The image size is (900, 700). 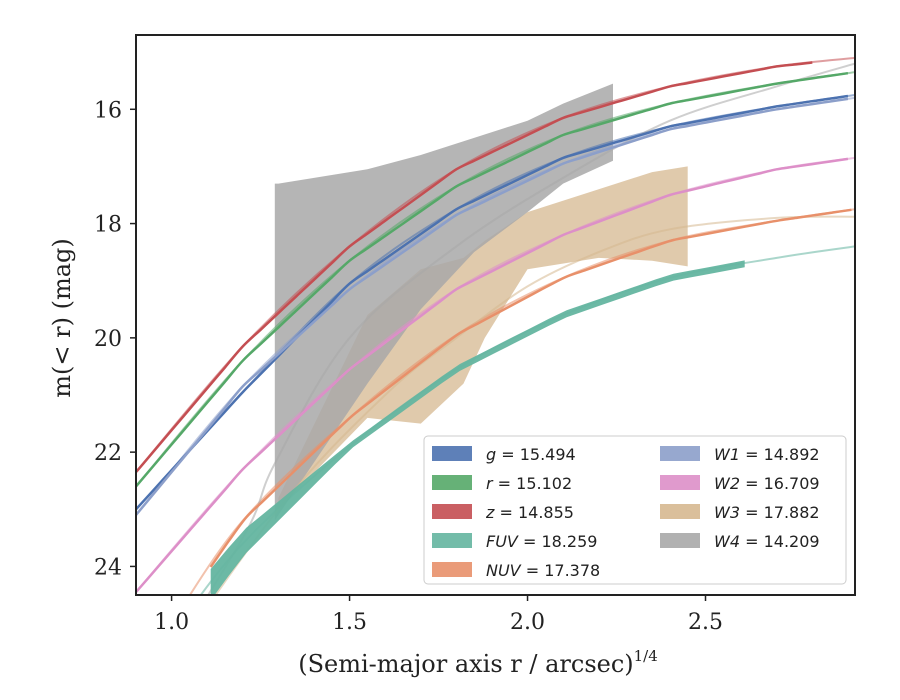 What do you see at coordinates (452, 540) in the screenshot?
I see `legend-swatch-fuv` at bounding box center [452, 540].